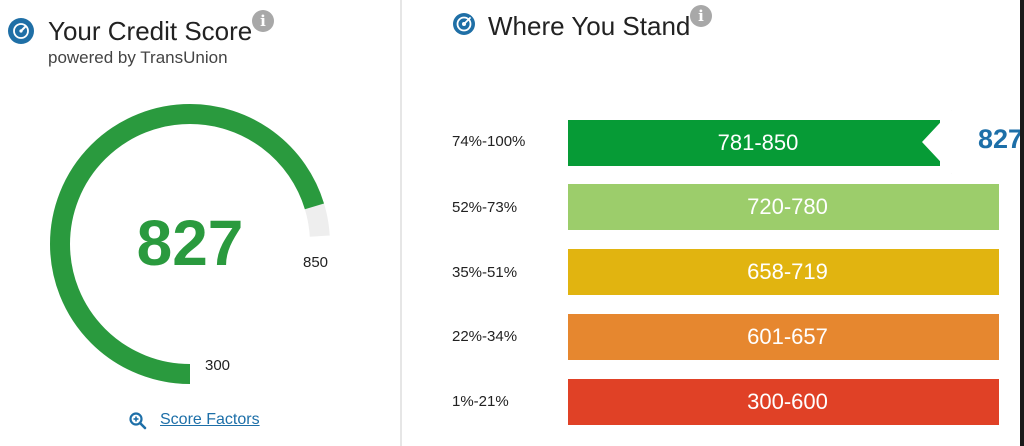 The height and width of the screenshot is (446, 1024). Describe the element at coordinates (464, 26) in the screenshot. I see `target-icon` at that location.